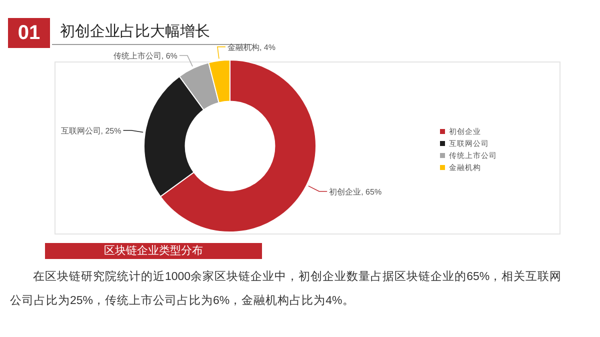  What do you see at coordinates (29, 33) in the screenshot?
I see `annotation: 01` at bounding box center [29, 33].